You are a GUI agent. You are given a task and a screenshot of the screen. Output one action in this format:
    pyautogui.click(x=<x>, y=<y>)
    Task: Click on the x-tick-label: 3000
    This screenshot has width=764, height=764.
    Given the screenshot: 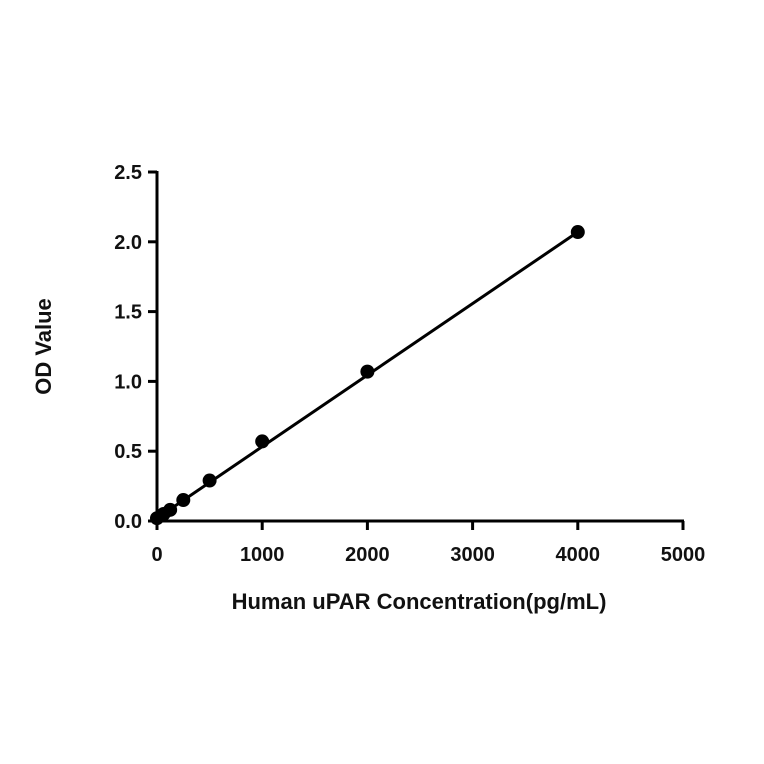 What is the action you would take?
    pyautogui.click(x=472, y=555)
    